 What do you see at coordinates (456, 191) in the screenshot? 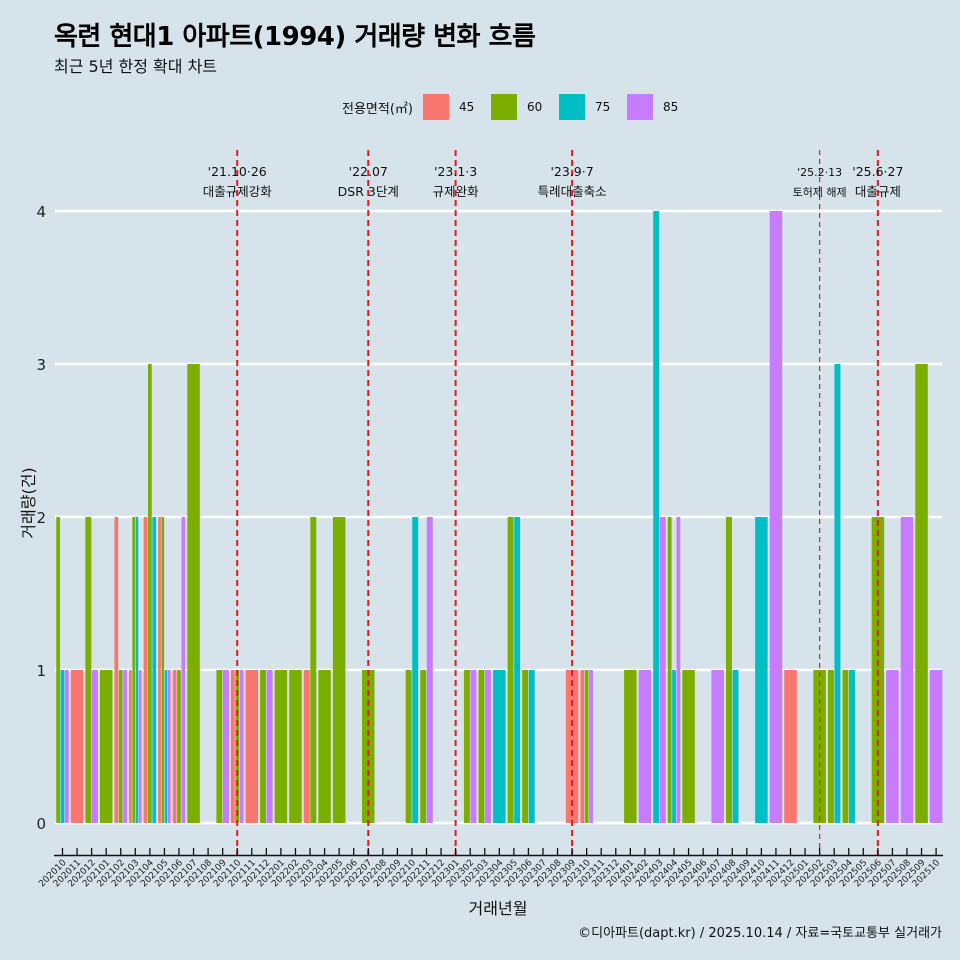
I see `event-label: 규제완화` at bounding box center [456, 191].